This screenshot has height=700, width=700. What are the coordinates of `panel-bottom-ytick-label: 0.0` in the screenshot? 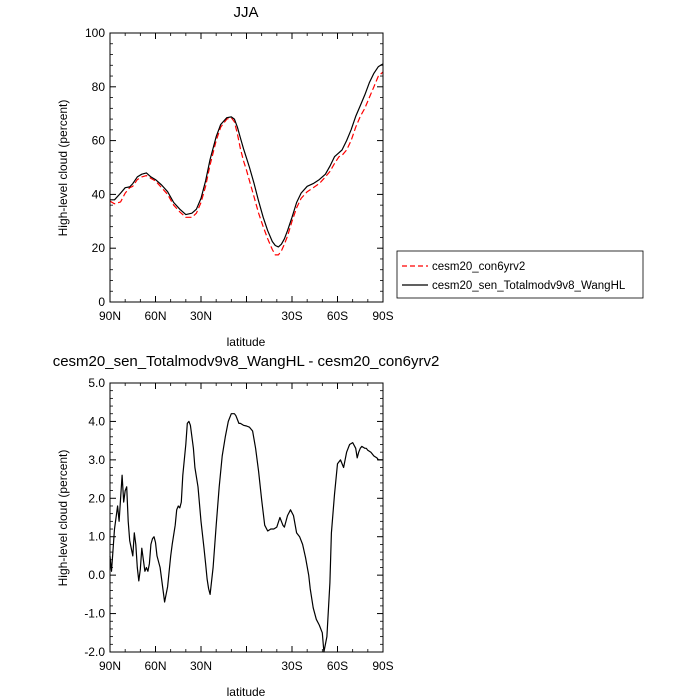 It's located at (96, 575).